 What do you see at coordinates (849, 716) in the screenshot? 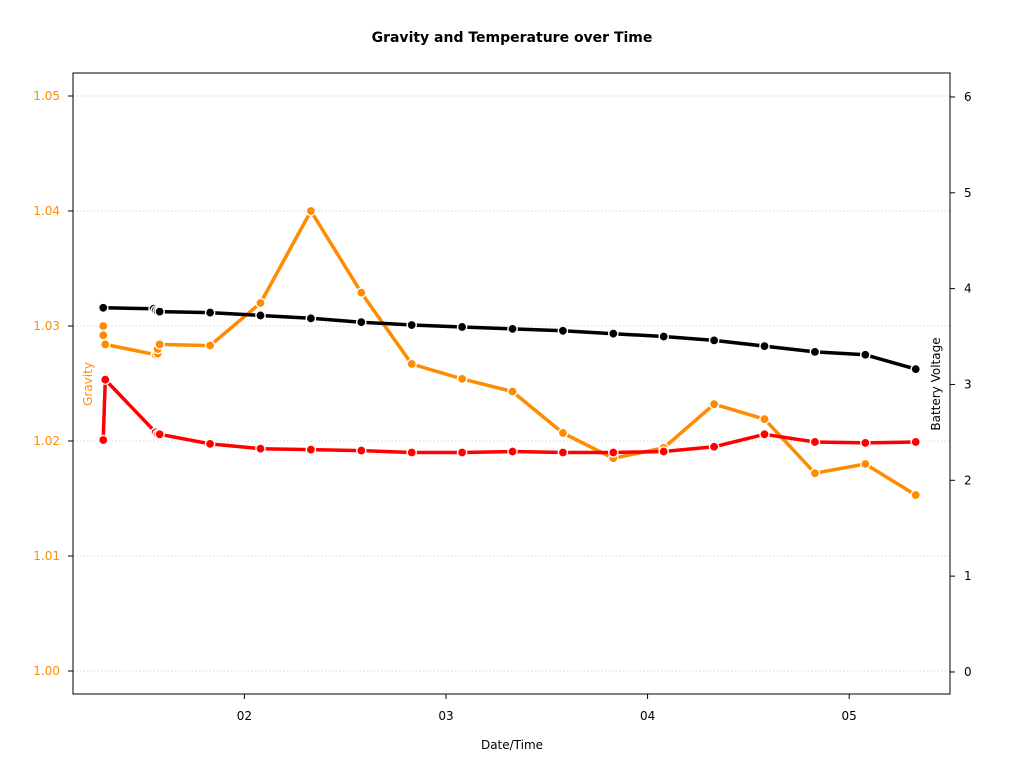
I see `x-tick-label: 05` at bounding box center [849, 716].